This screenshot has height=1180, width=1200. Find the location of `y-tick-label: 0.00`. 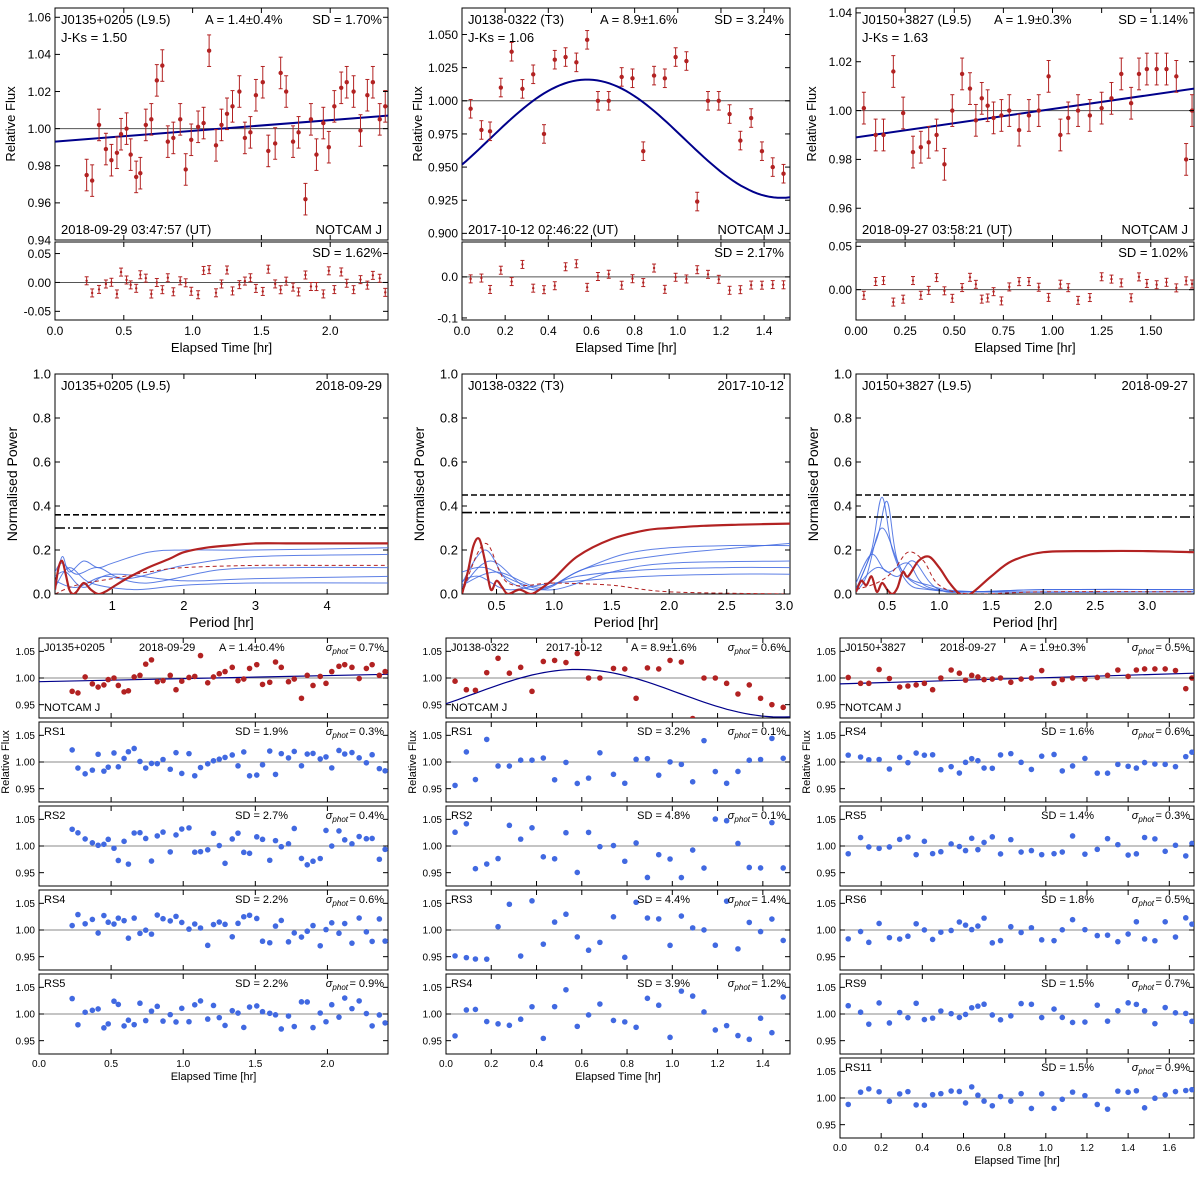

y-tick-label: 0.00 is located at coordinates (40, 283).